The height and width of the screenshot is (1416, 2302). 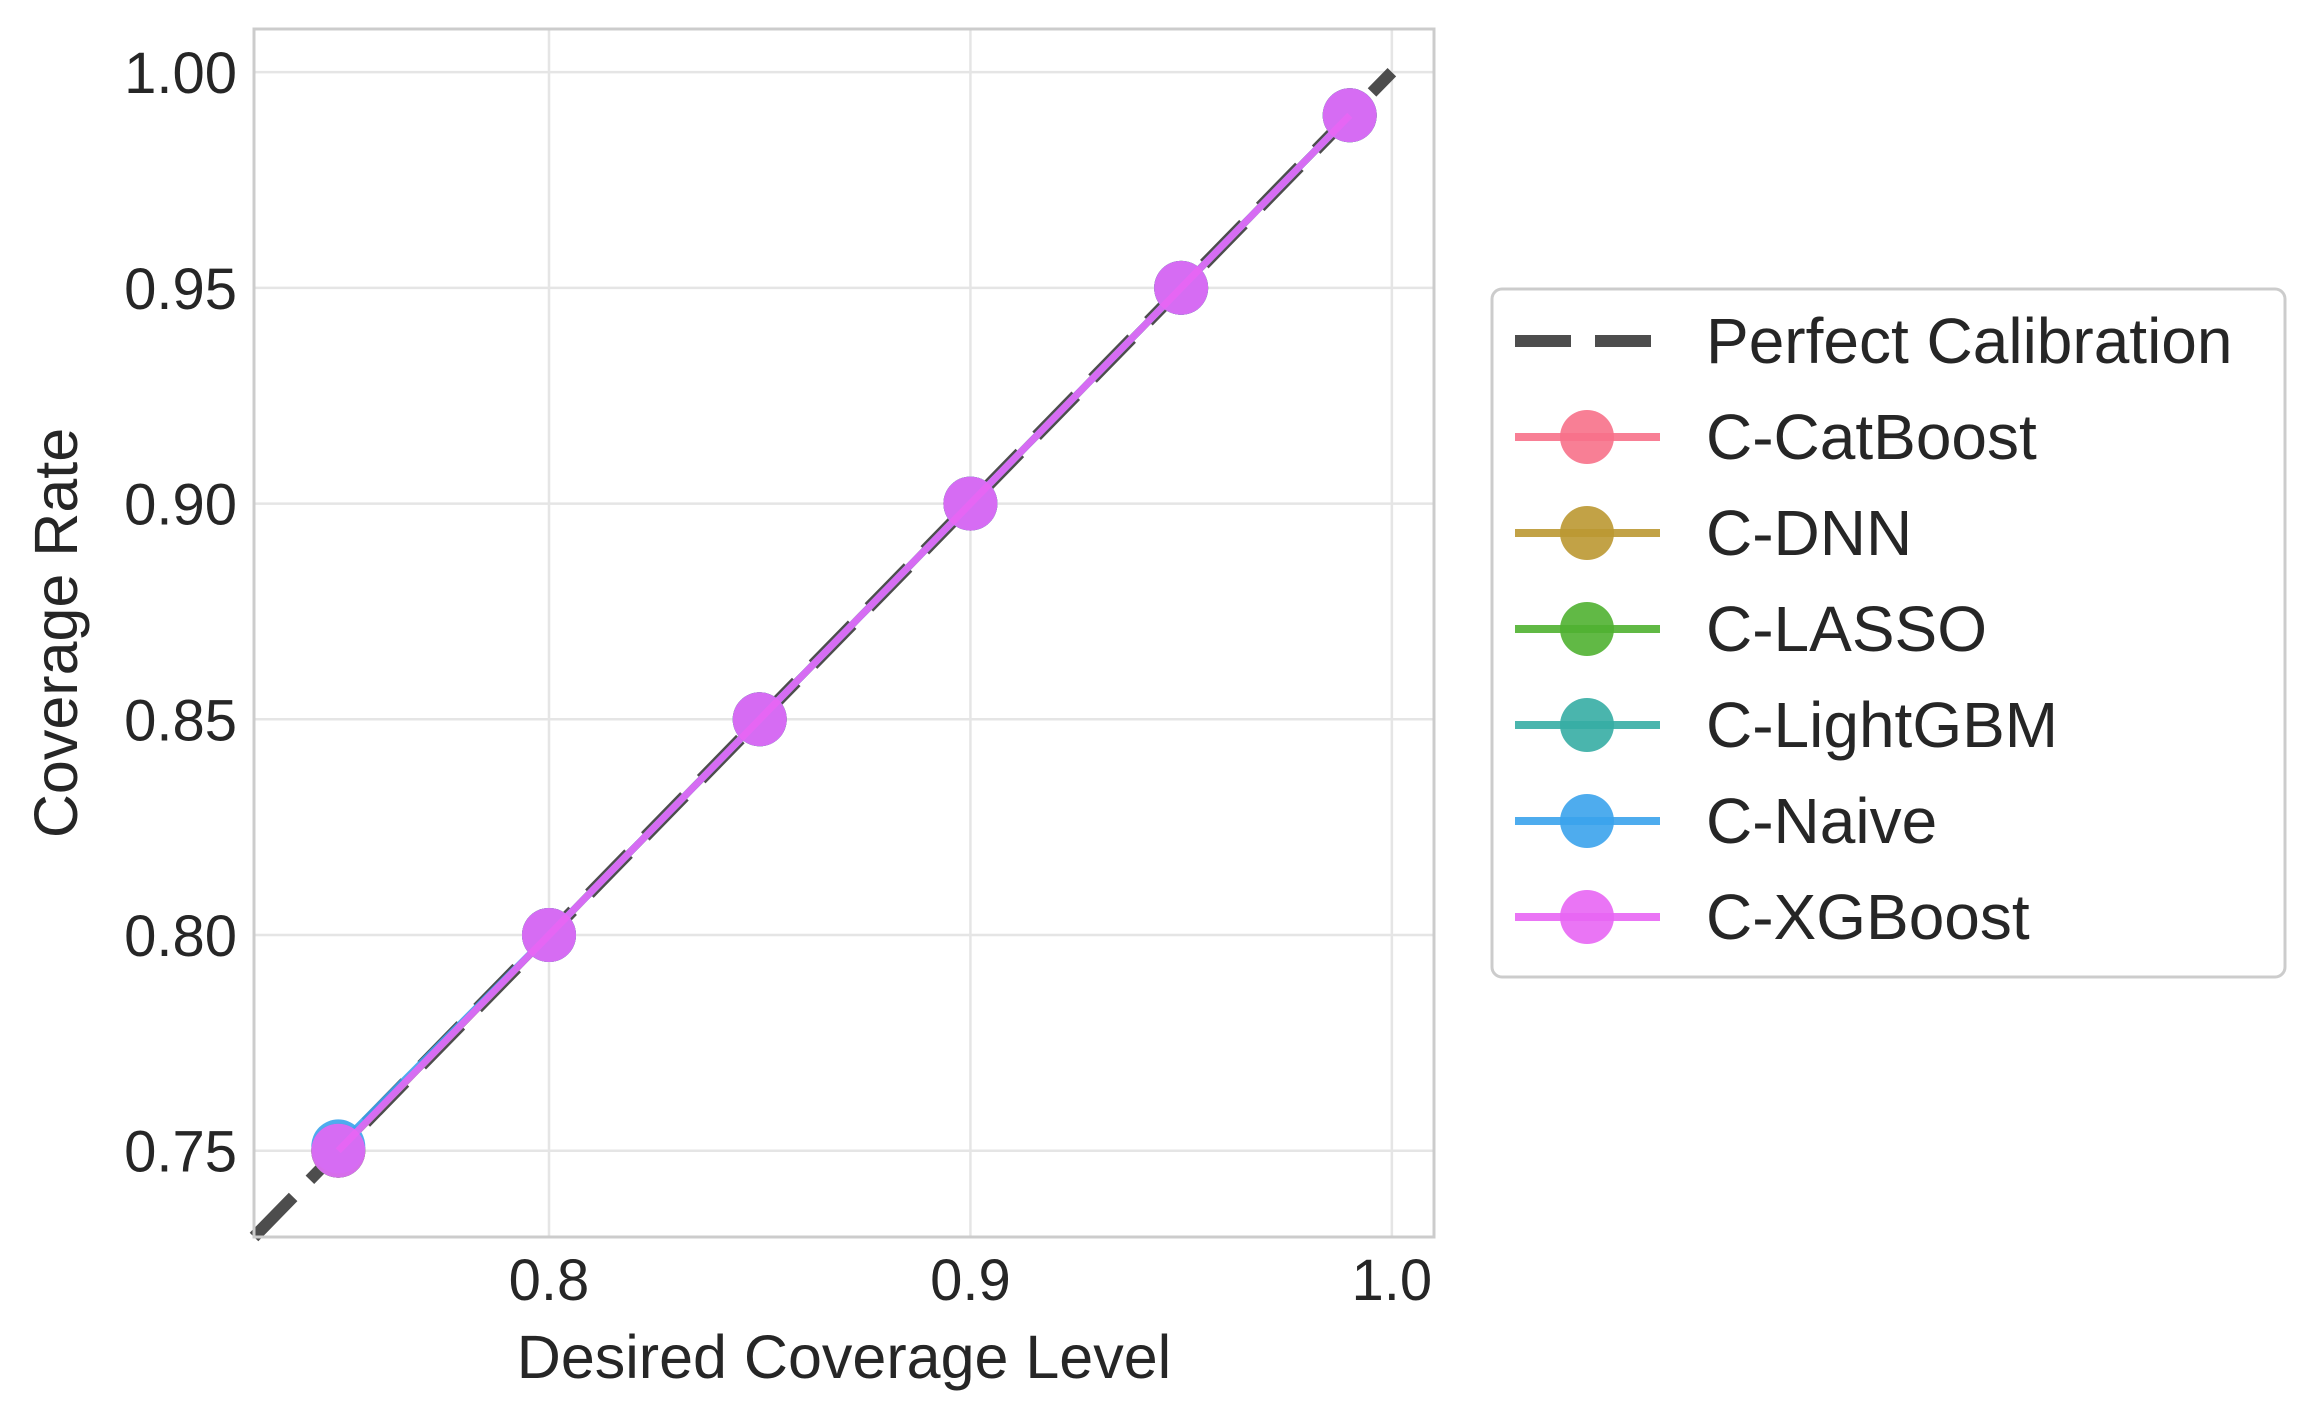 What do you see at coordinates (1882, 725) in the screenshot?
I see `legend-label-c-lightgbm: C-LightGBM` at bounding box center [1882, 725].